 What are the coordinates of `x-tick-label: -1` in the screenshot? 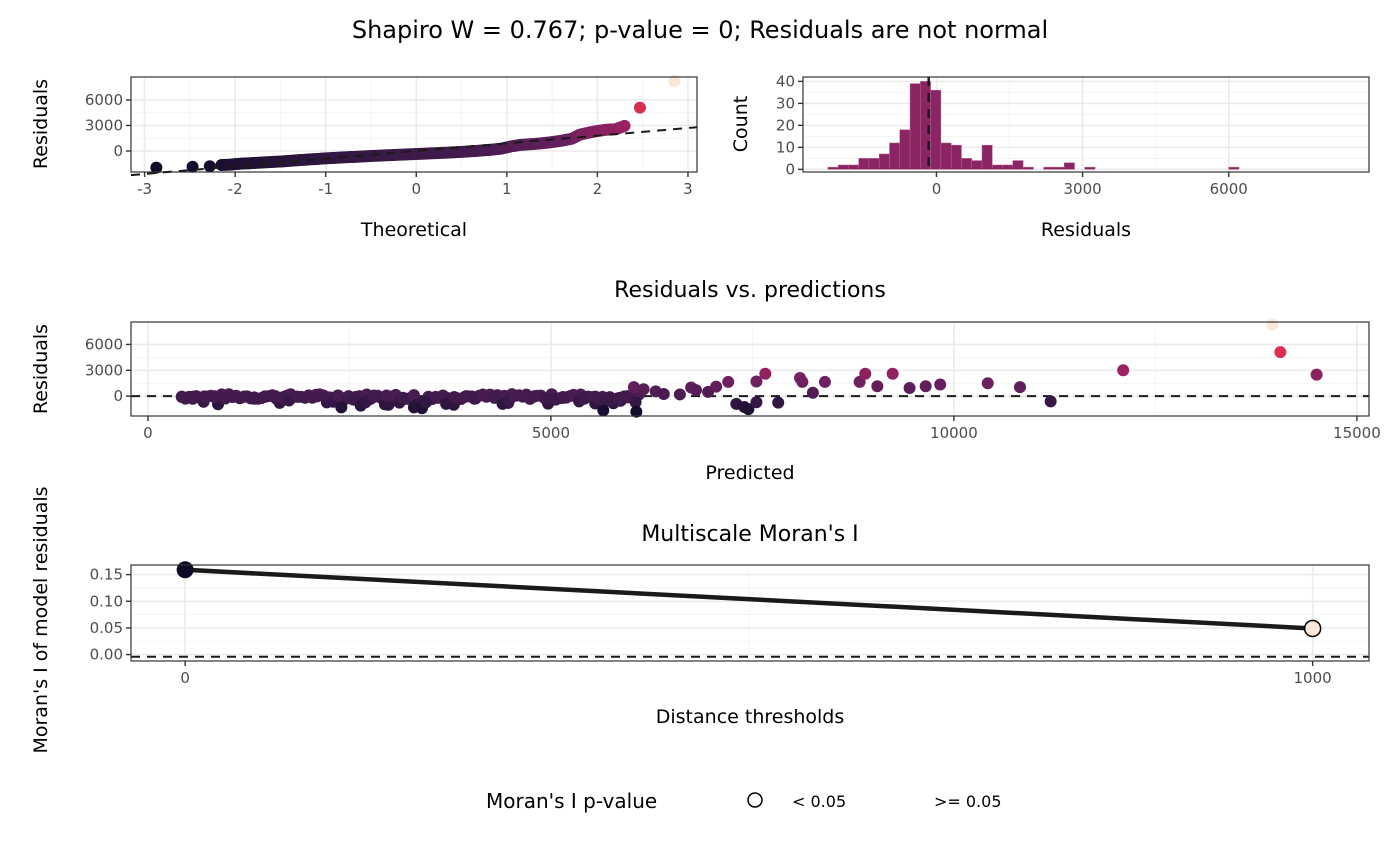 It's located at (325, 189).